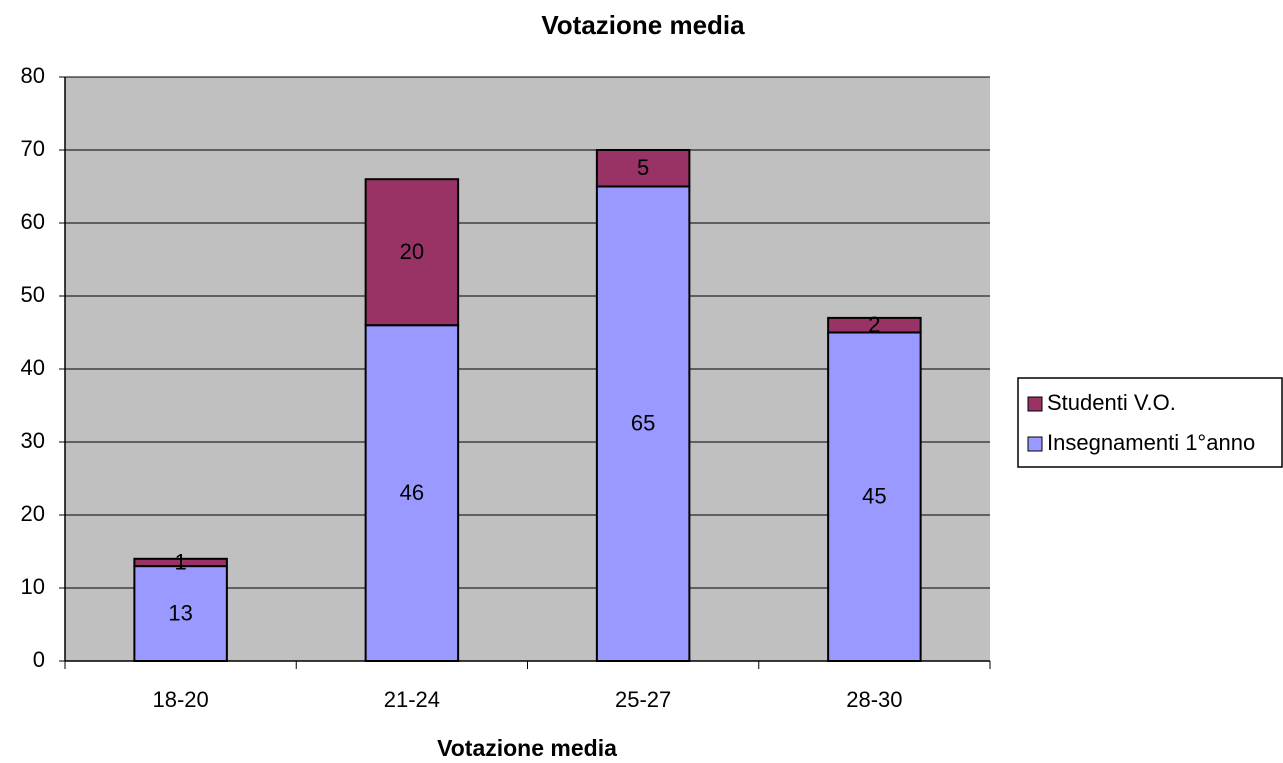 This screenshot has width=1283, height=763. What do you see at coordinates (874, 699) in the screenshot?
I see `x-tick-label: 28-30` at bounding box center [874, 699].